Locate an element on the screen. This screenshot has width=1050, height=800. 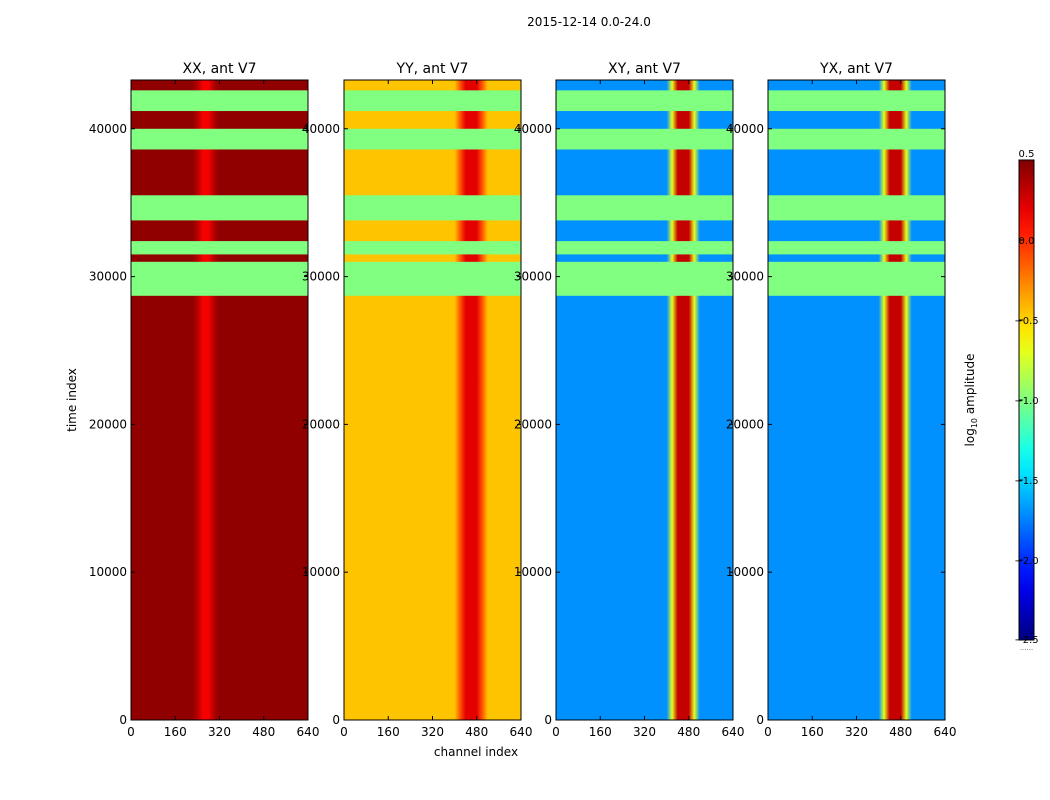
panel-title: YY, ant V7 is located at coordinates (432, 69).